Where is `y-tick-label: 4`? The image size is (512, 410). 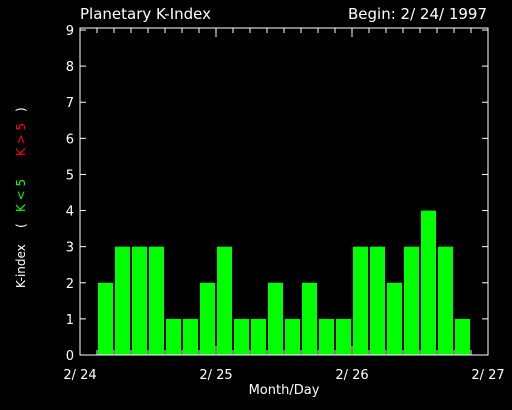
y-tick-label: 4 is located at coordinates (70, 212).